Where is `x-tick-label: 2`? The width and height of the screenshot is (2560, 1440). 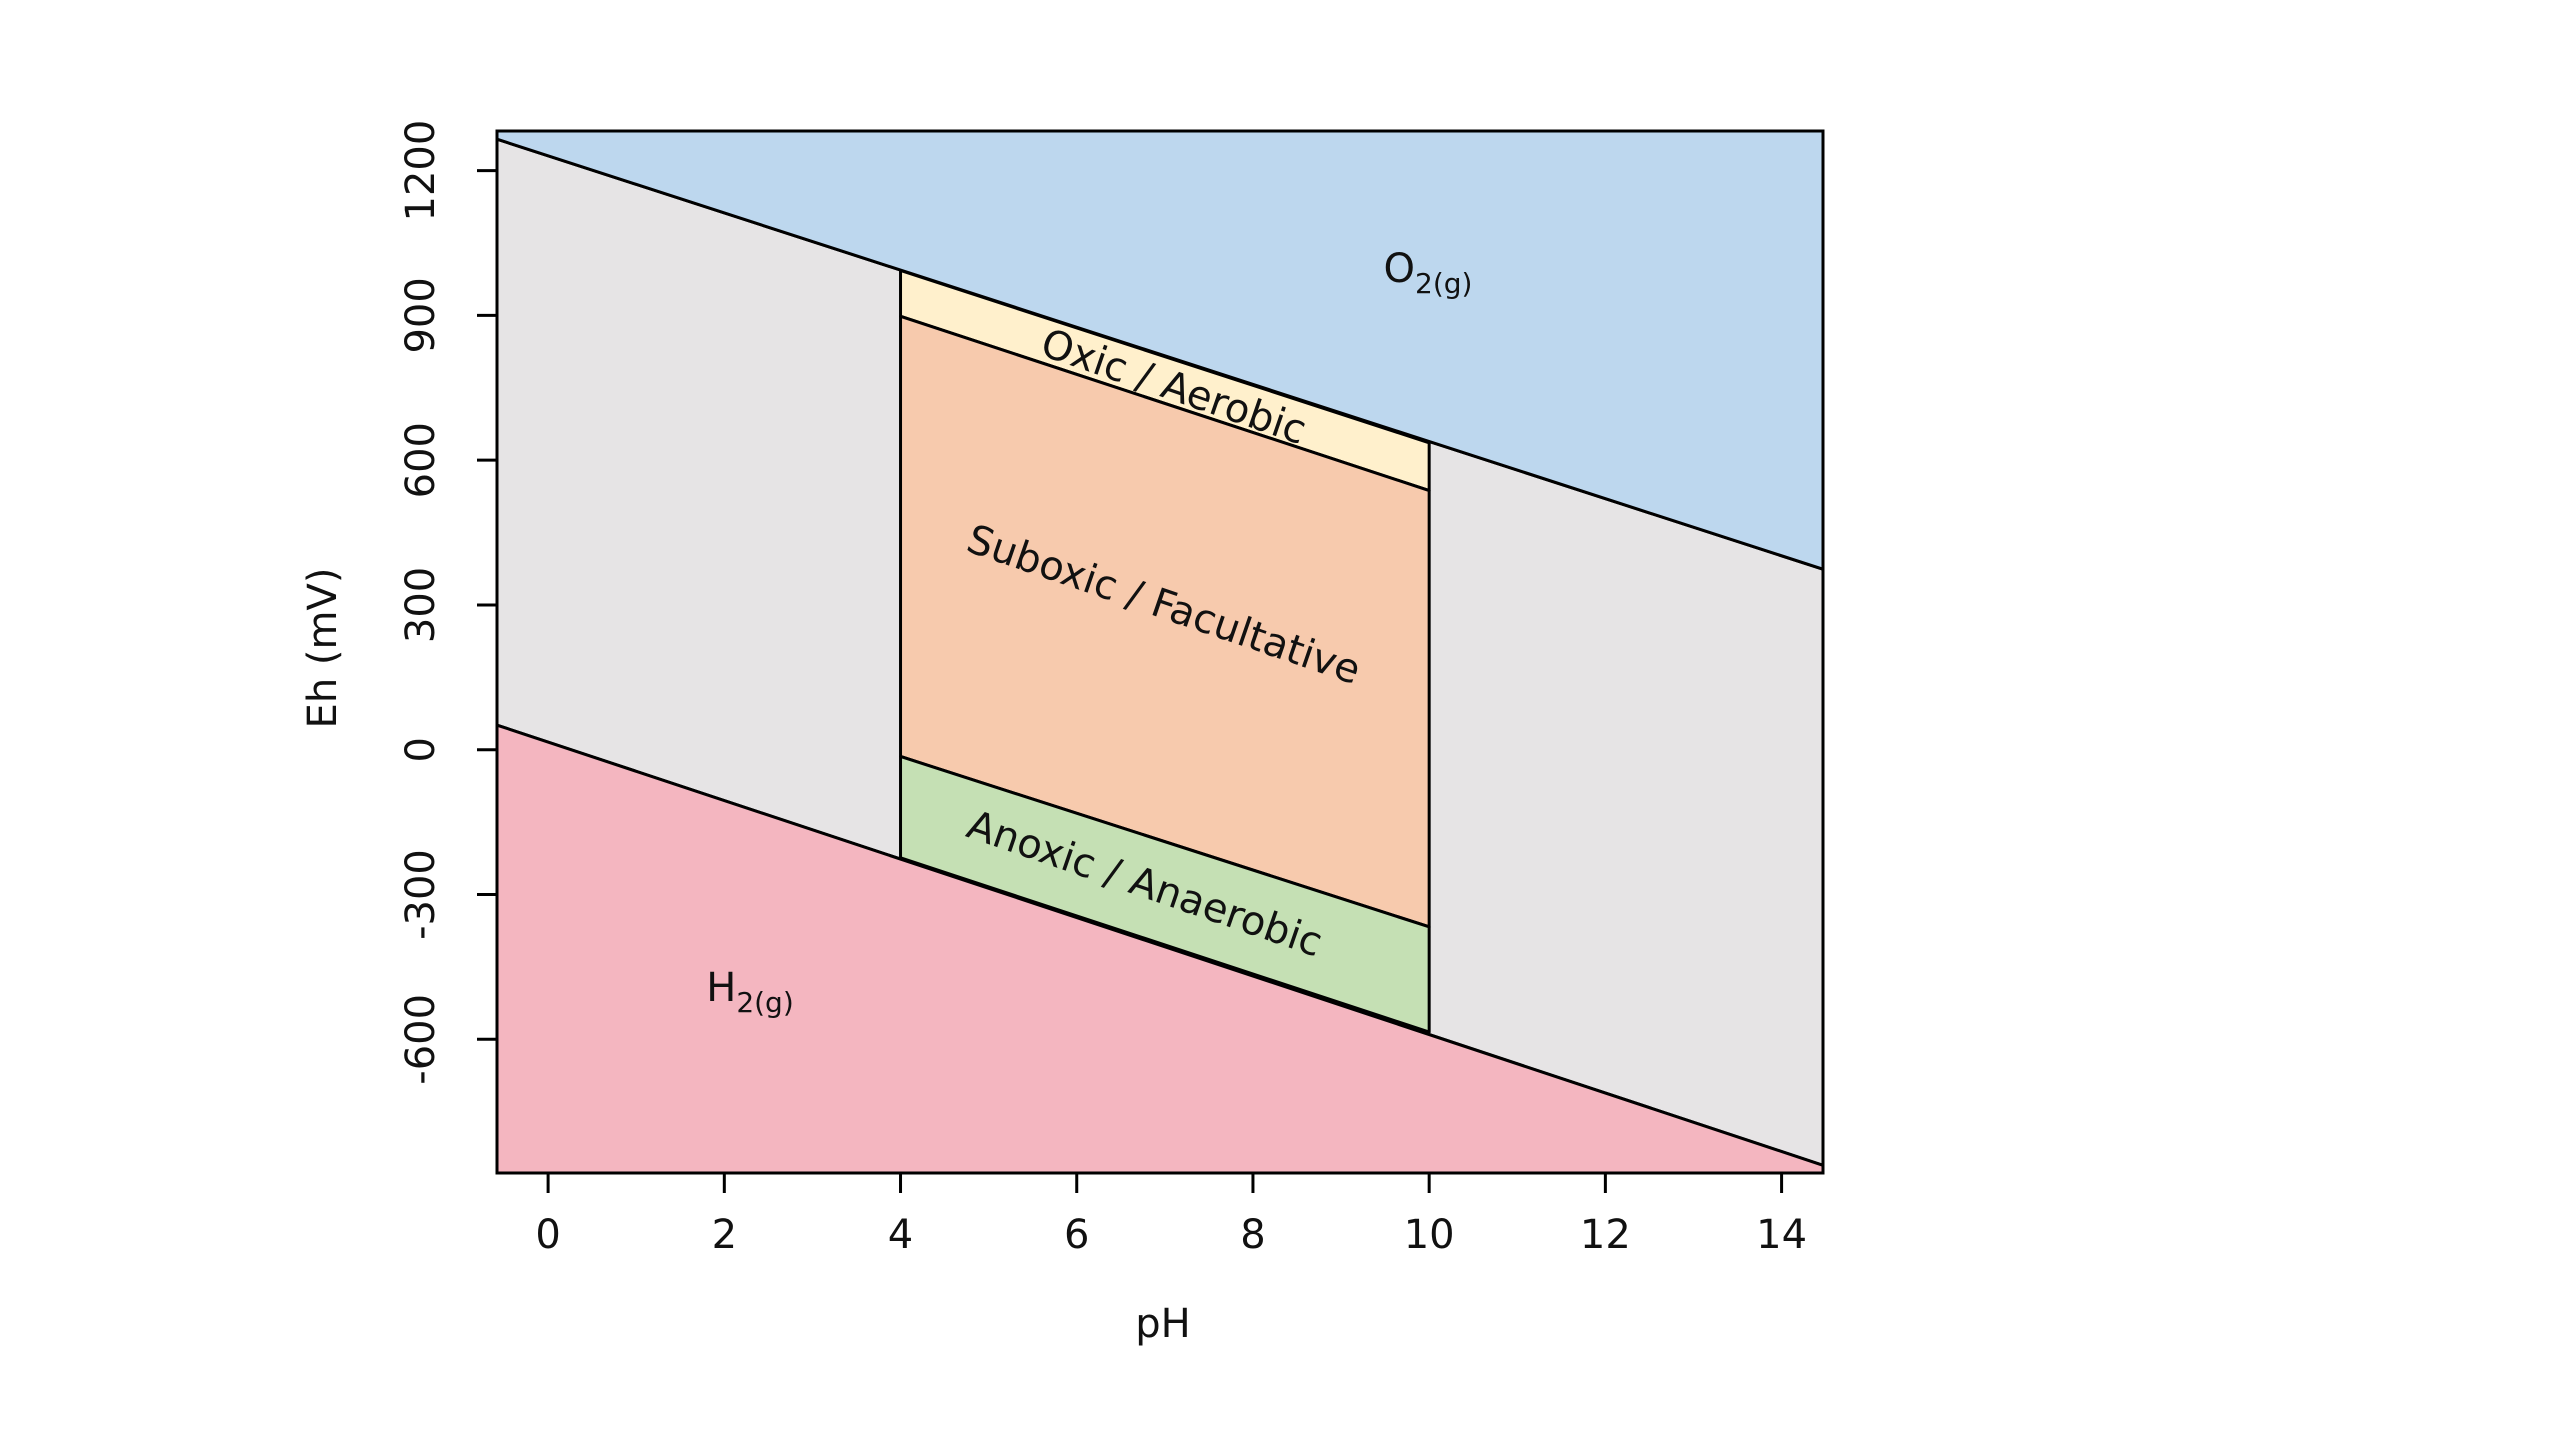
x-tick-label: 2 is located at coordinates (724, 1235).